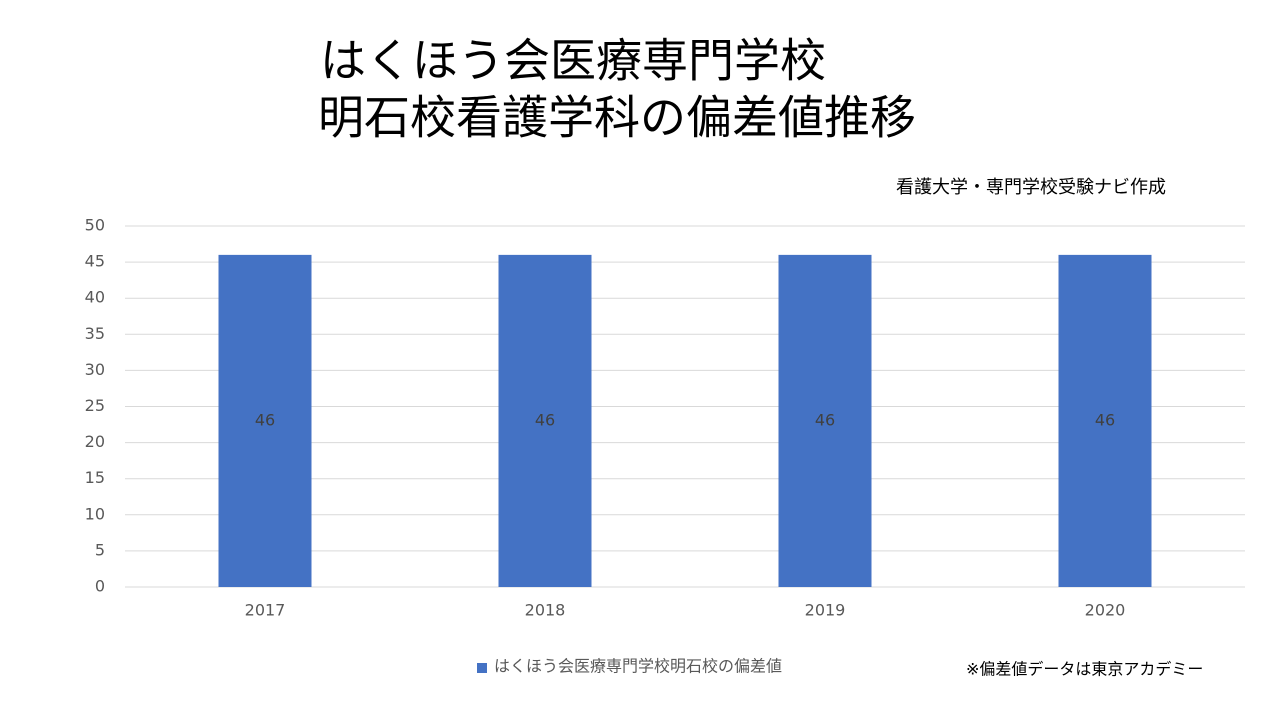 This screenshot has height=720, width=1280. What do you see at coordinates (95, 477) in the screenshot?
I see `y-tick-label: 15` at bounding box center [95, 477].